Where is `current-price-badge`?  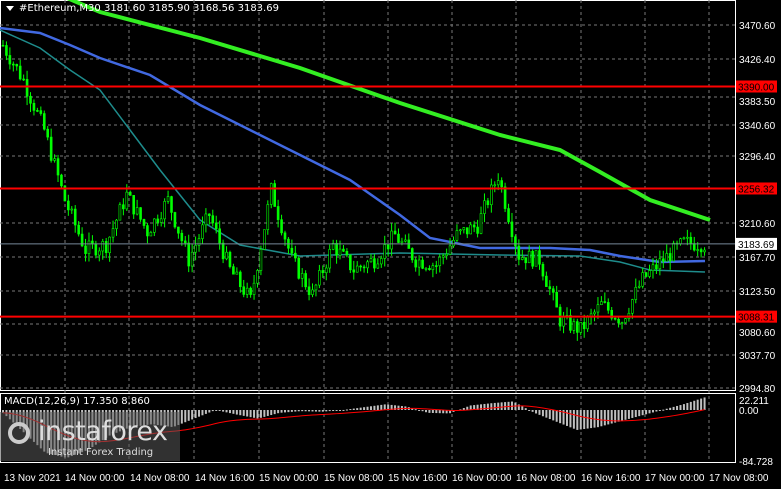 current-price-badge is located at coordinates (756, 243).